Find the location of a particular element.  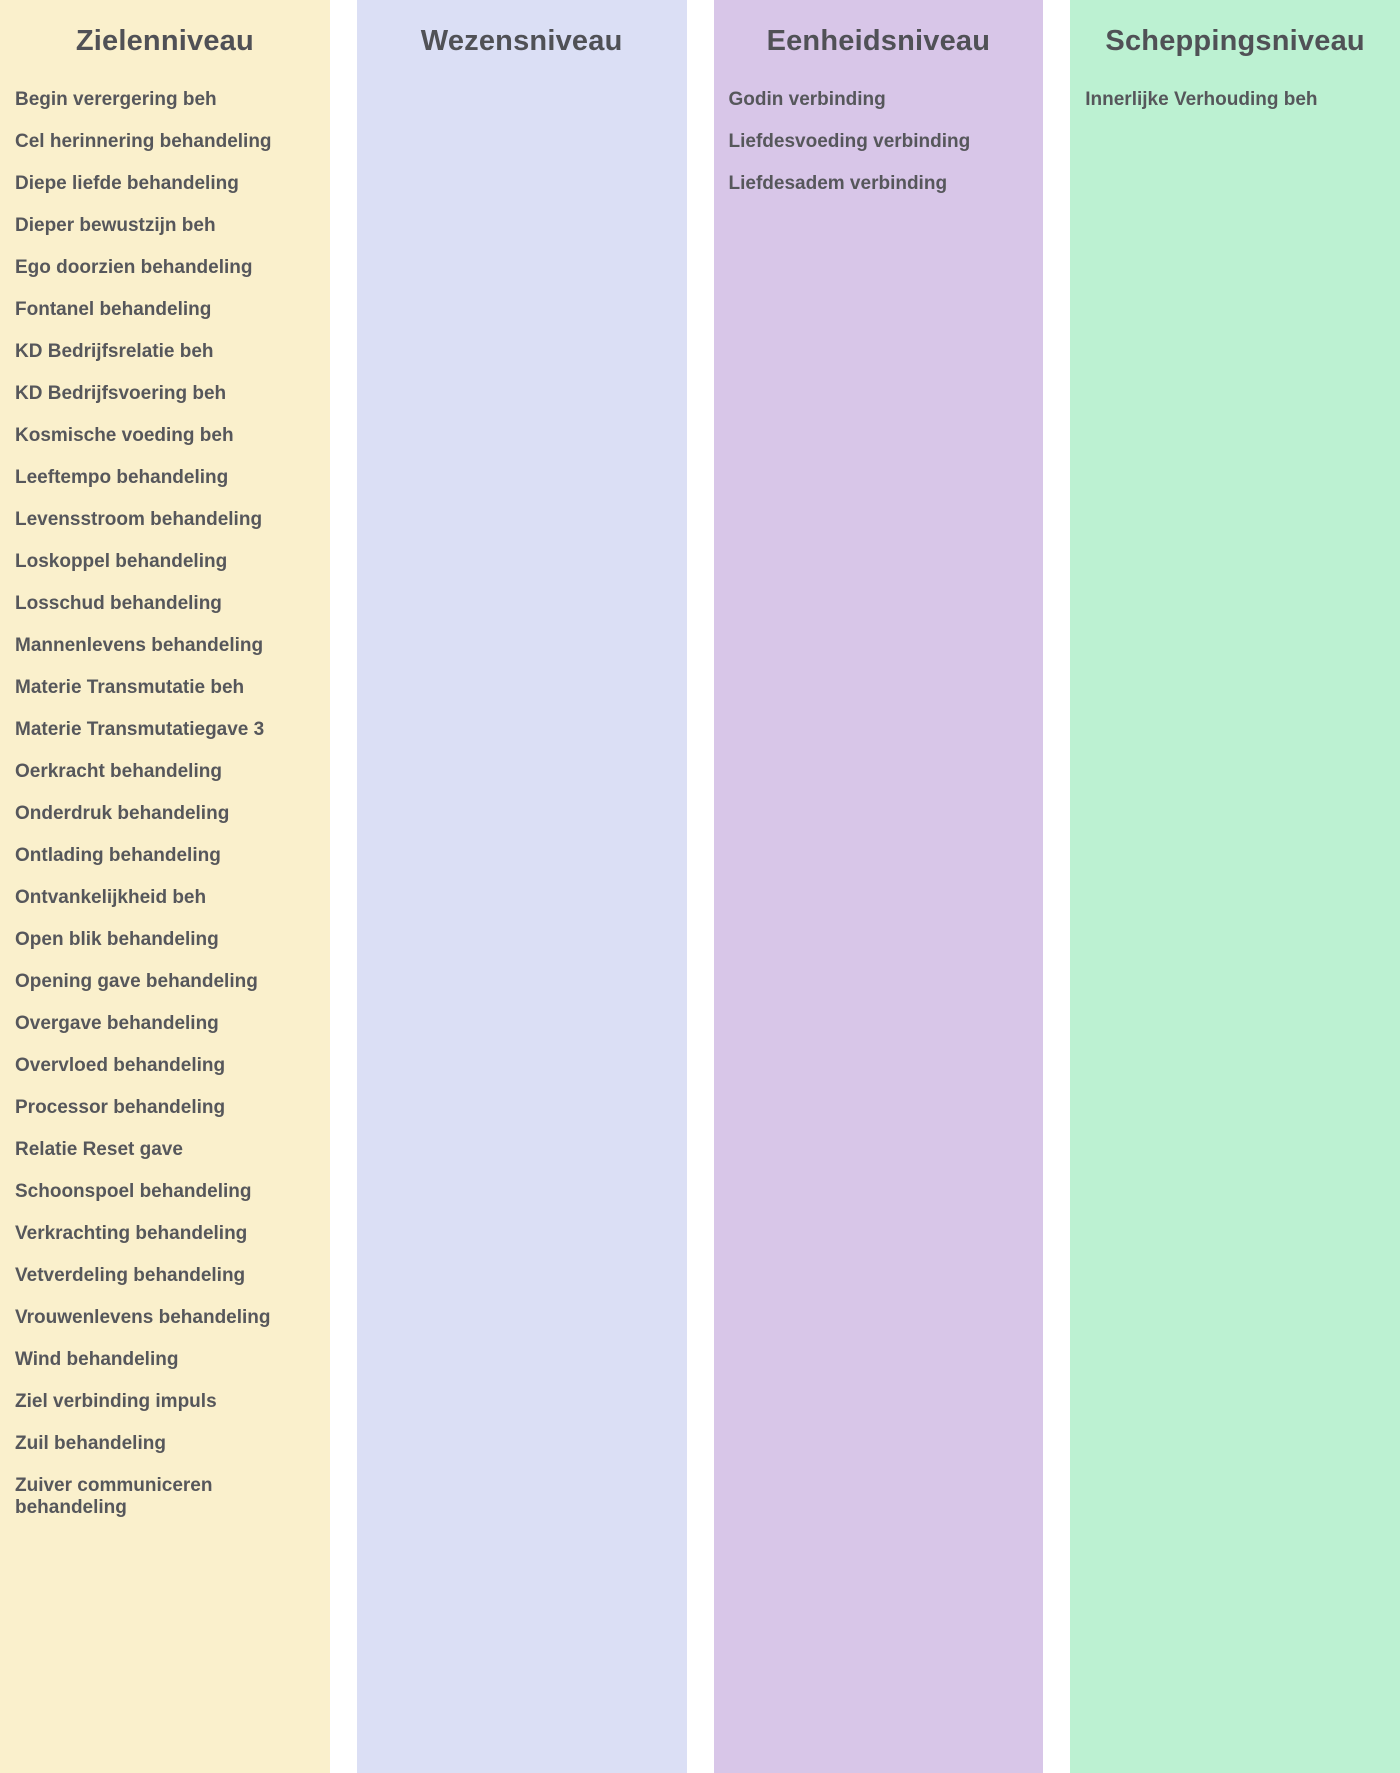

list-item: Relatie Reset gave is located at coordinates (99, 1149).